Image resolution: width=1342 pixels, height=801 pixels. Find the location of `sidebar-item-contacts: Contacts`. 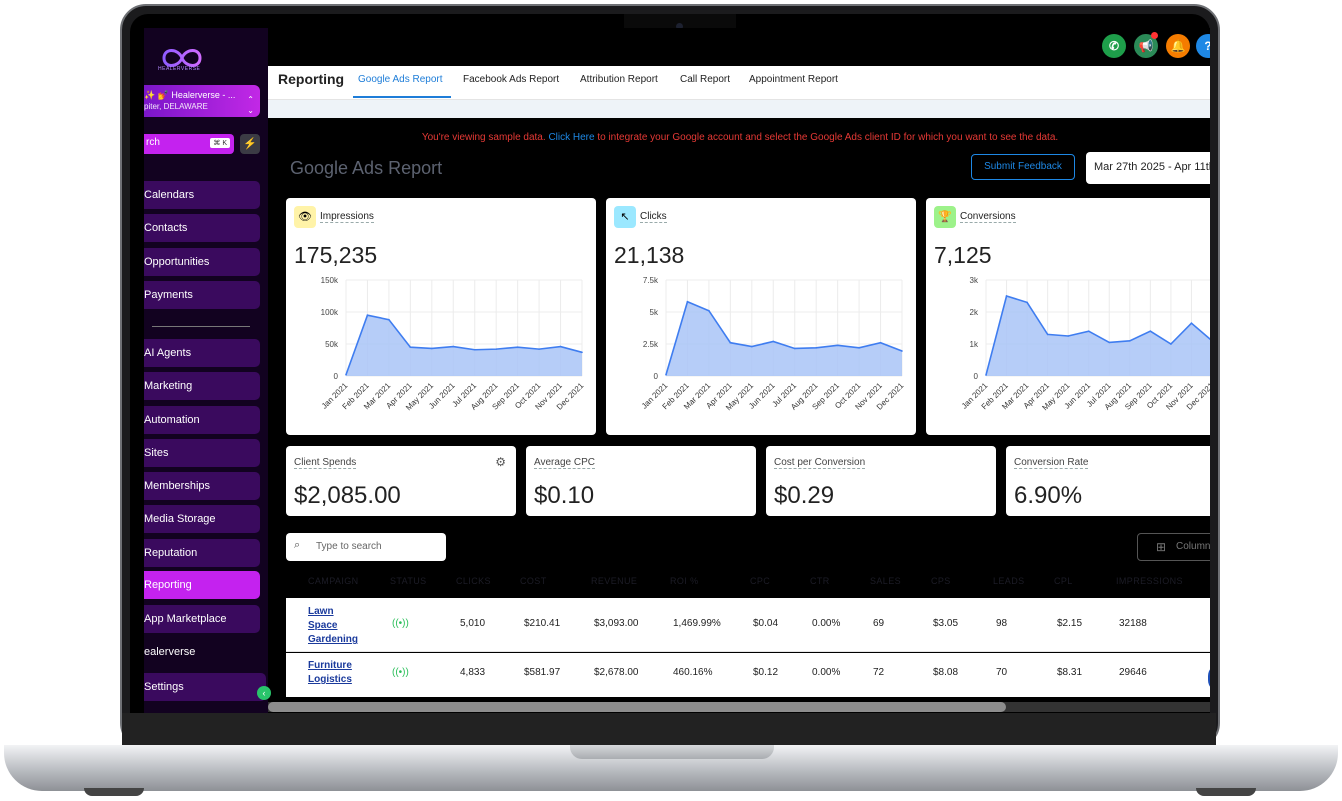

sidebar-item-contacts: Contacts is located at coordinates (202, 228).